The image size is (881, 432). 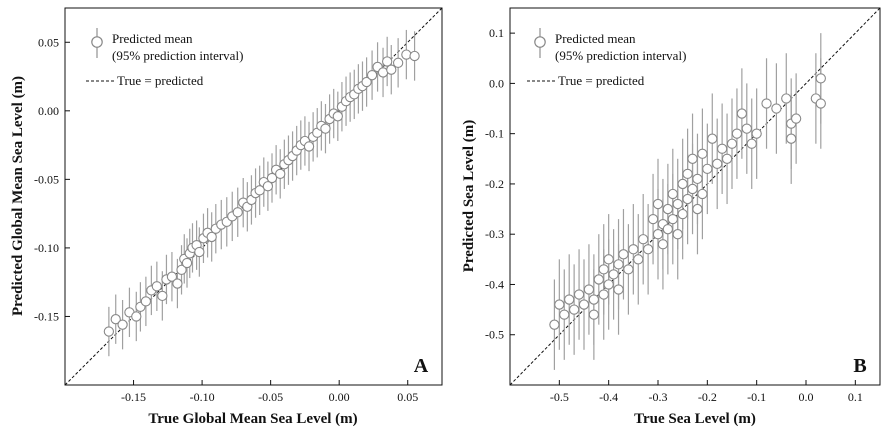 I want to click on panel-b-x-tick-label: 0.0, so click(x=806, y=397).